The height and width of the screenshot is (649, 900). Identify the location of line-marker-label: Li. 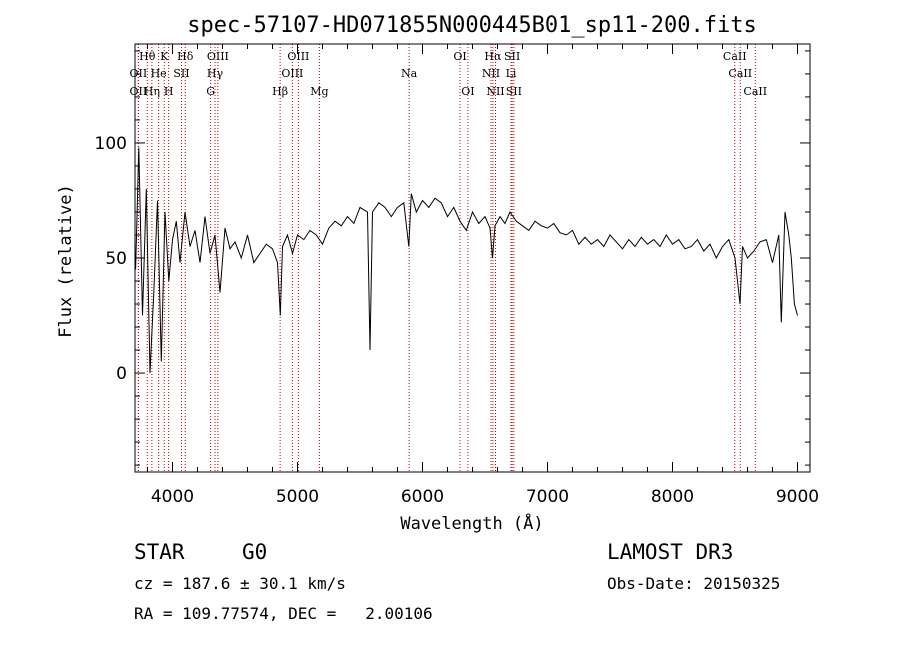
(511, 73).